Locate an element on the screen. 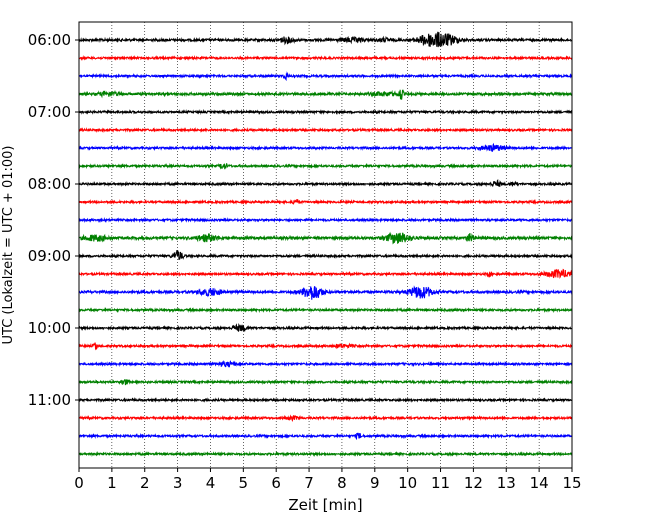 The height and width of the screenshot is (520, 650). x-tick-label: 15 is located at coordinates (571, 483).